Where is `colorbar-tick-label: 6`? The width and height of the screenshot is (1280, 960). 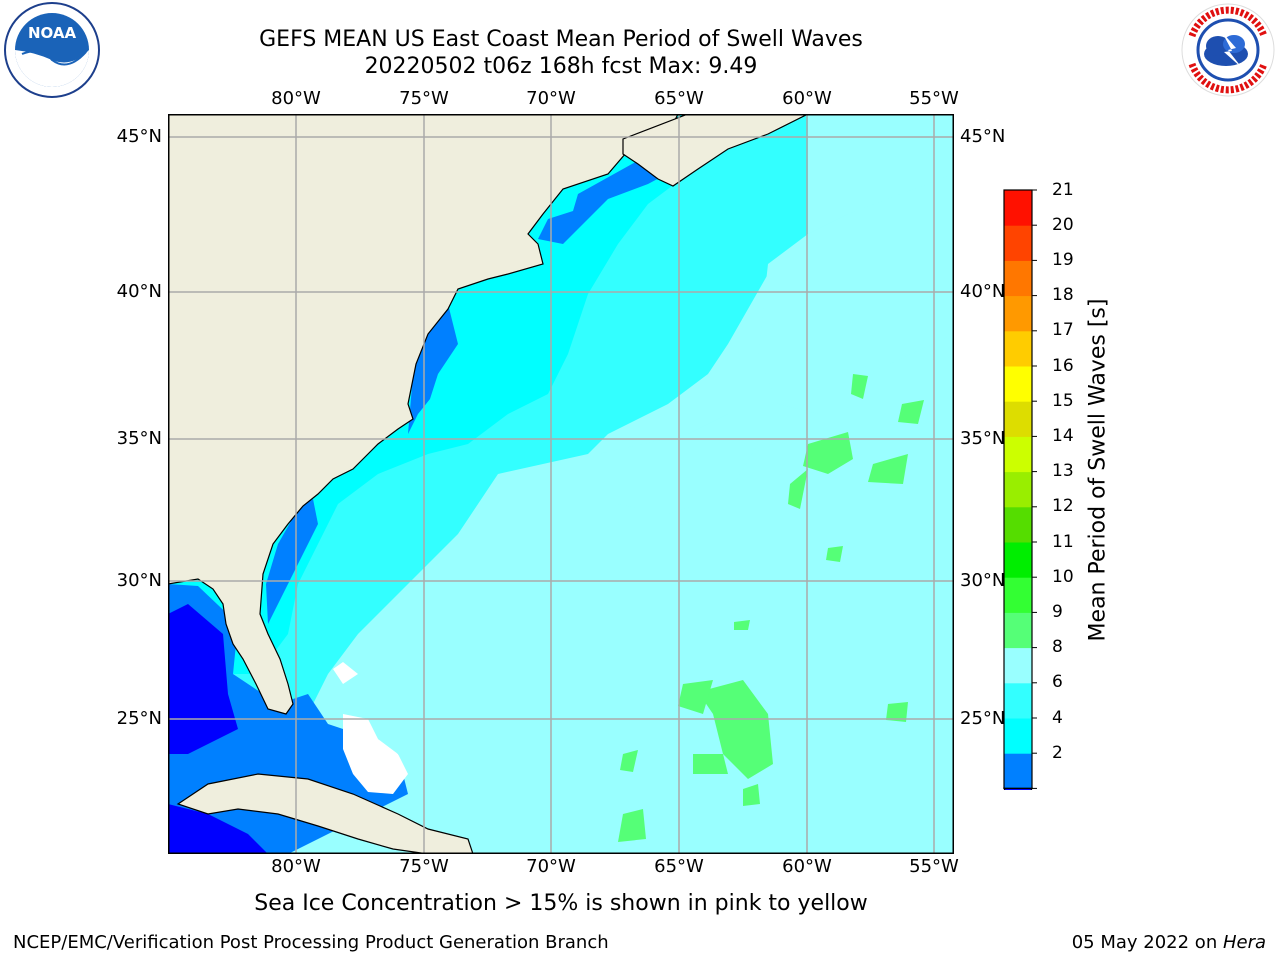
colorbar-tick-label: 6 is located at coordinates (1057, 682).